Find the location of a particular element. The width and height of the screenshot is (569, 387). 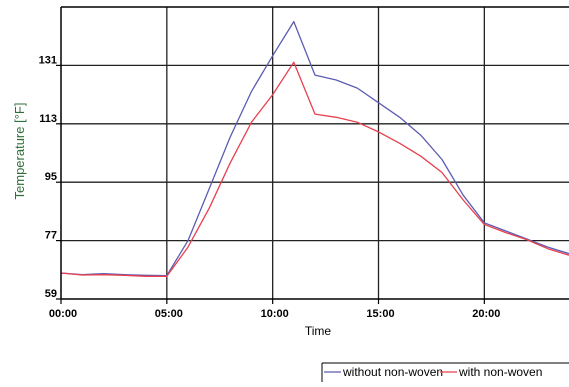

y-axis-label: Temperature [°F] is located at coordinates (19, 151).